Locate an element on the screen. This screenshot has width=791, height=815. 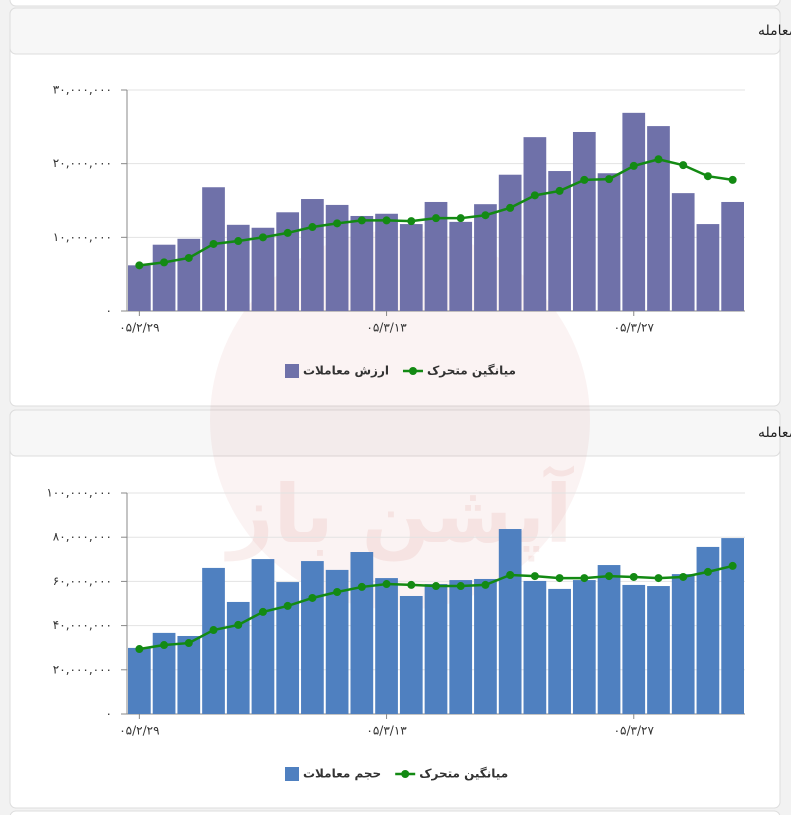
legend-label: ارزش معاملات is located at coordinates (346, 371).